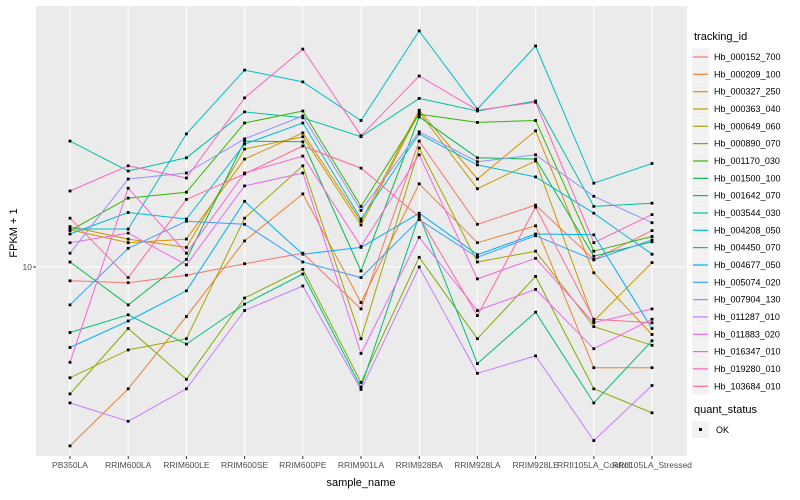  What do you see at coordinates (747, 213) in the screenshot?
I see `legend-label: Hb_003544_030` at bounding box center [747, 213].